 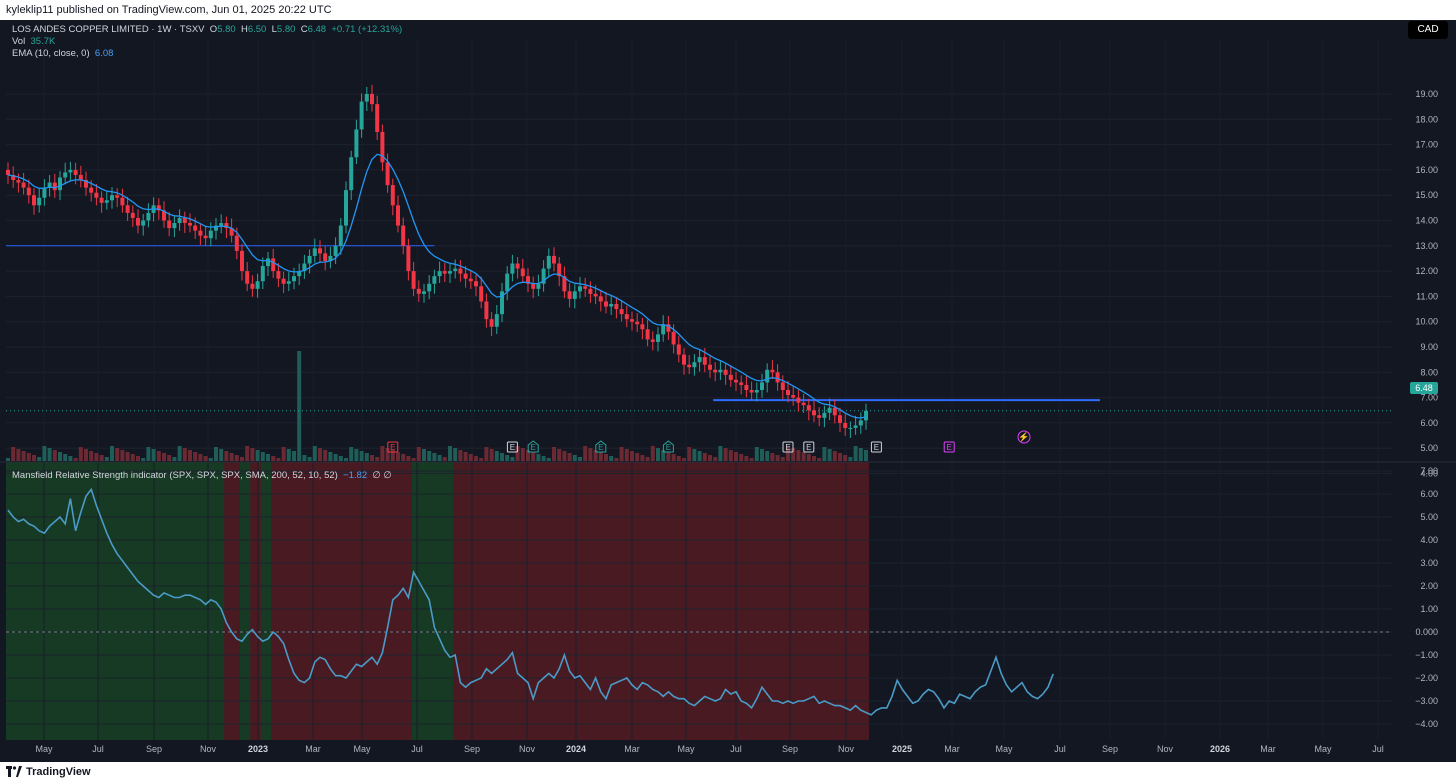 I want to click on footer-bar: TradingView, so click(x=728, y=771).